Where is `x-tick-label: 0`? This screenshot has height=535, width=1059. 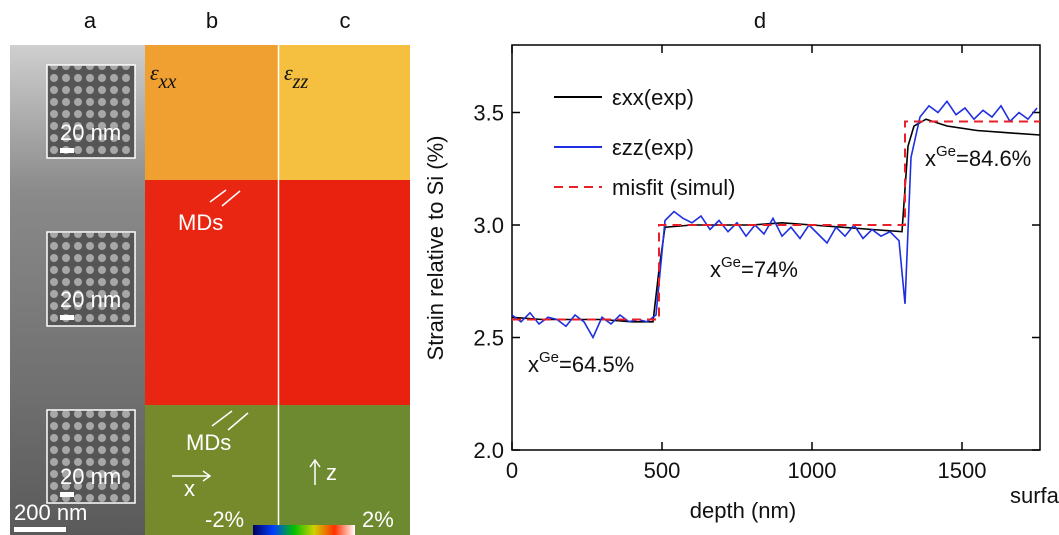 x-tick-label: 0 is located at coordinates (512, 470).